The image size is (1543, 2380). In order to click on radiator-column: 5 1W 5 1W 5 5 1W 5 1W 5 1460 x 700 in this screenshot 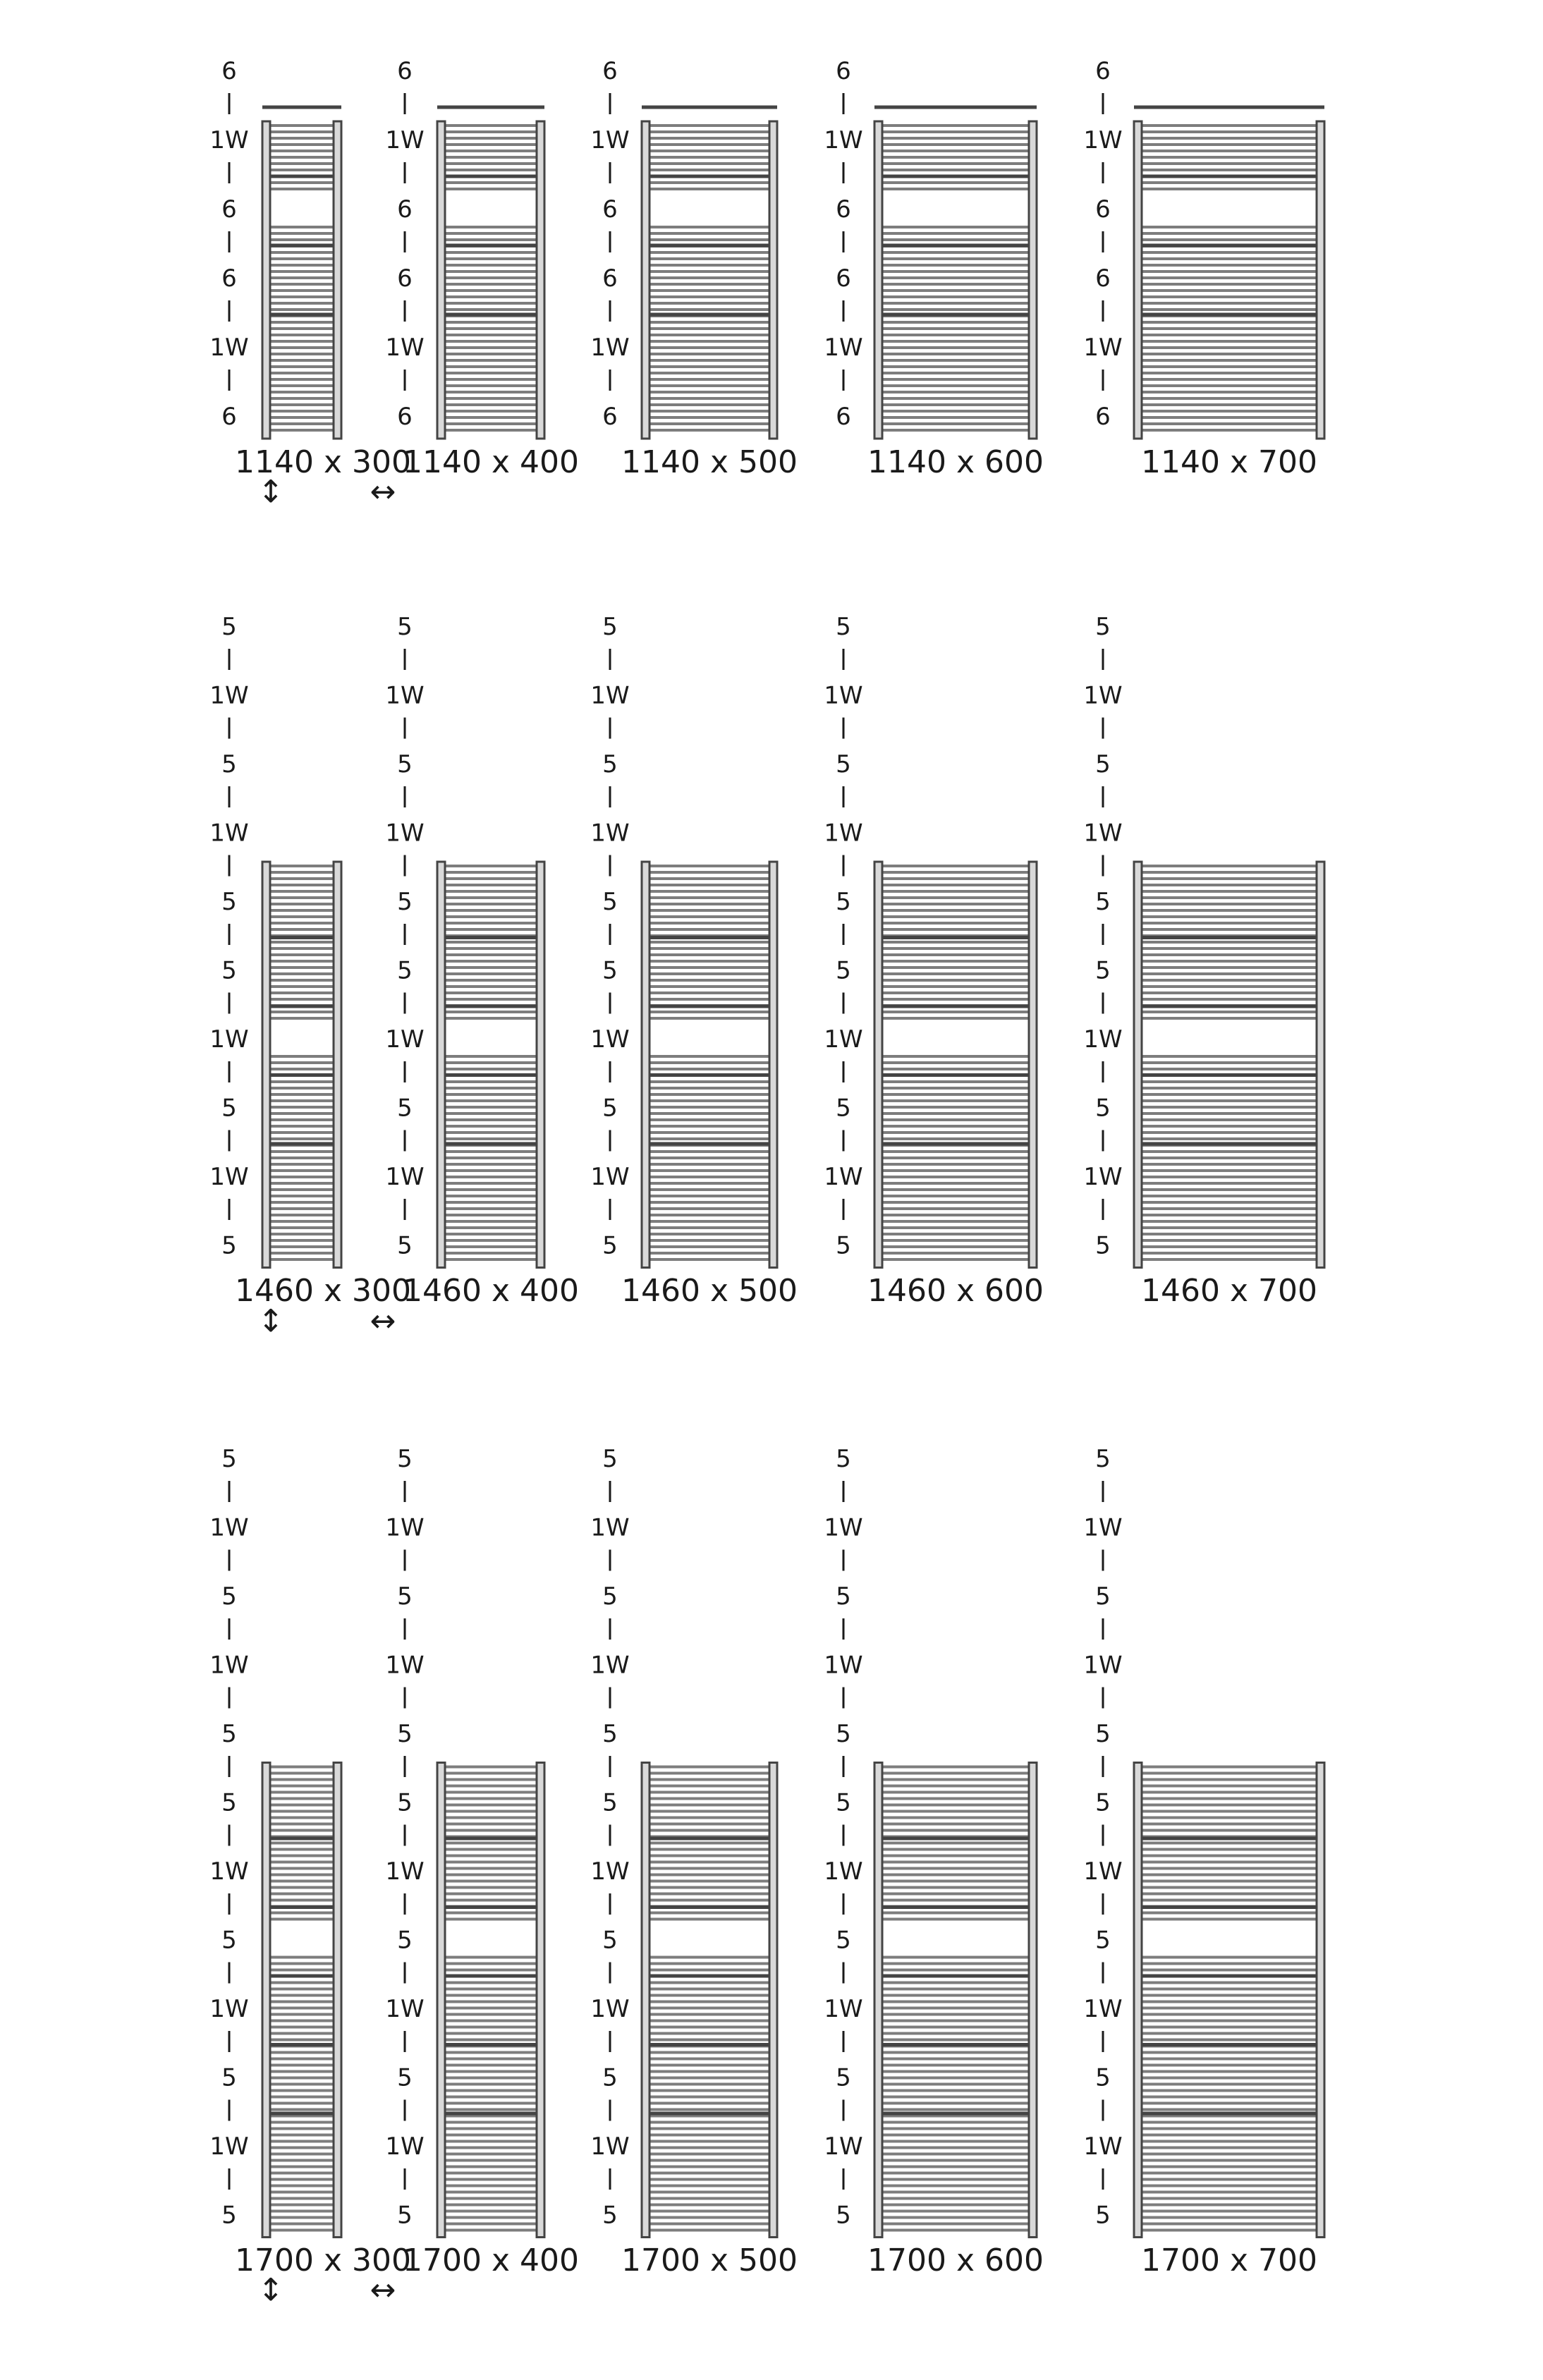, I will do `click(1204, 961)`.